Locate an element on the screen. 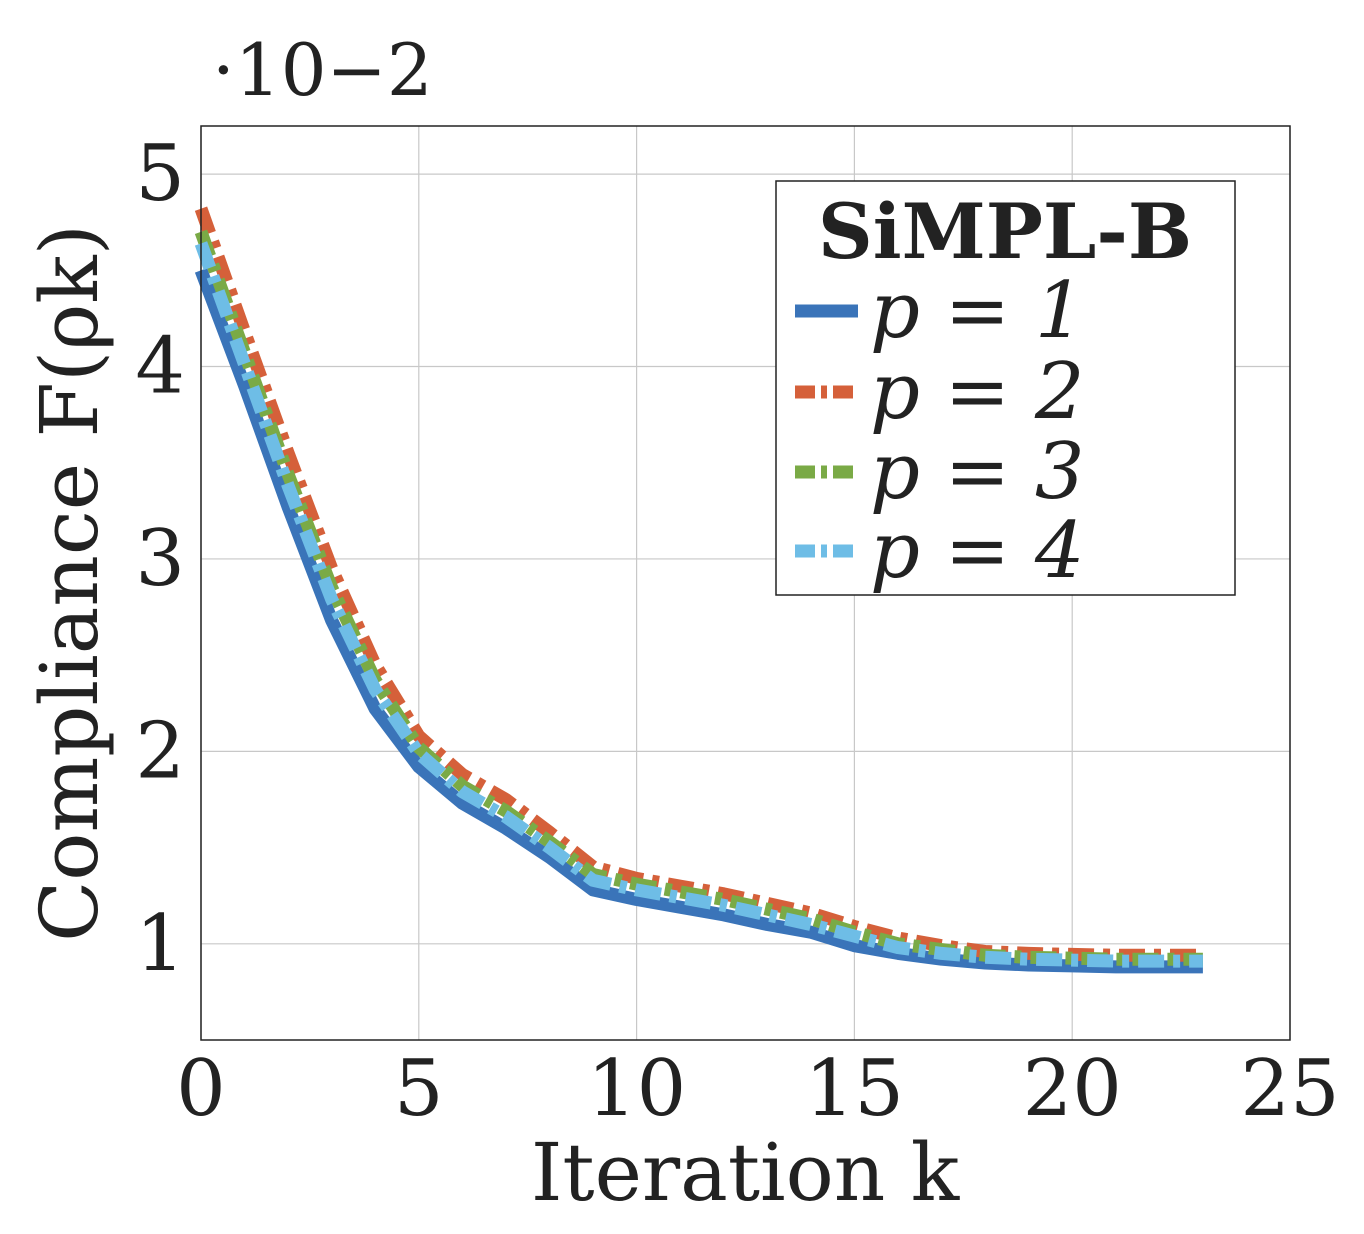 The height and width of the screenshot is (1234, 1364). legend-label-p1: p = 1 is located at coordinates (977, 311).